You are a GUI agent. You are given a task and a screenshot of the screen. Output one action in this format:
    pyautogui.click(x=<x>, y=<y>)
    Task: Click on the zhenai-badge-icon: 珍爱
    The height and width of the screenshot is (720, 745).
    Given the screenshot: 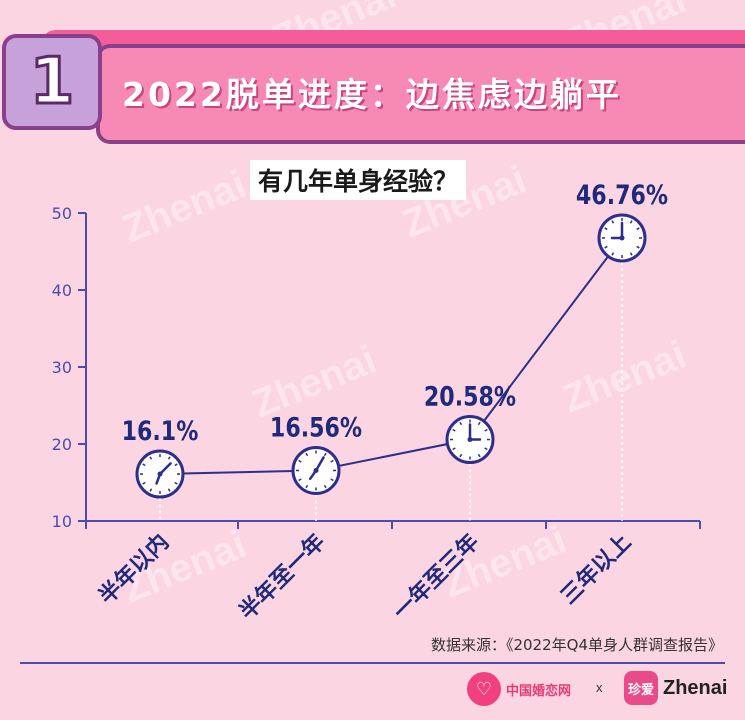 What is the action you would take?
    pyautogui.click(x=641, y=688)
    